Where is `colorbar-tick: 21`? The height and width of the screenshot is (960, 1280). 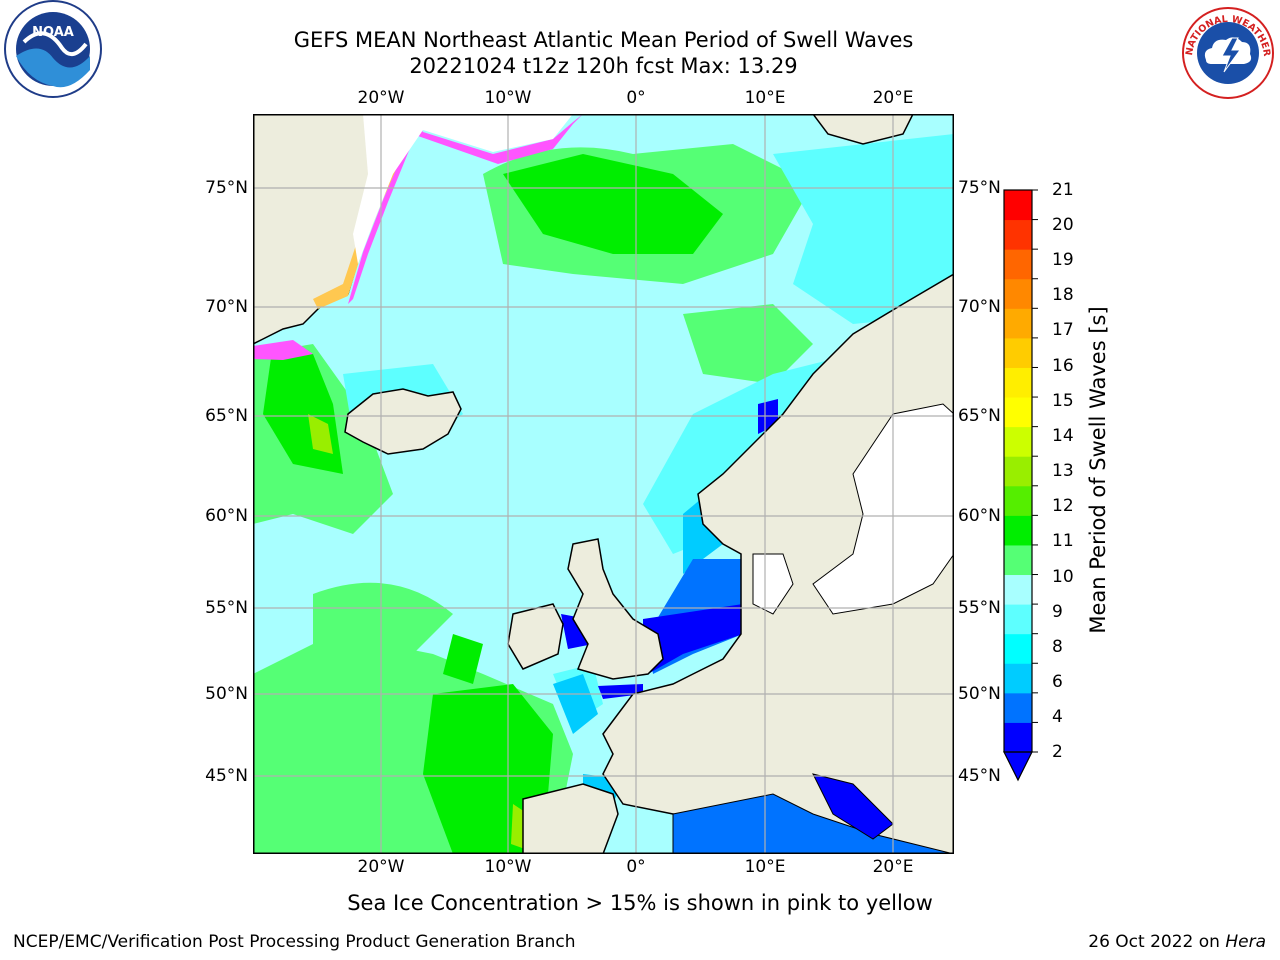 colorbar-tick: 21 is located at coordinates (1063, 190).